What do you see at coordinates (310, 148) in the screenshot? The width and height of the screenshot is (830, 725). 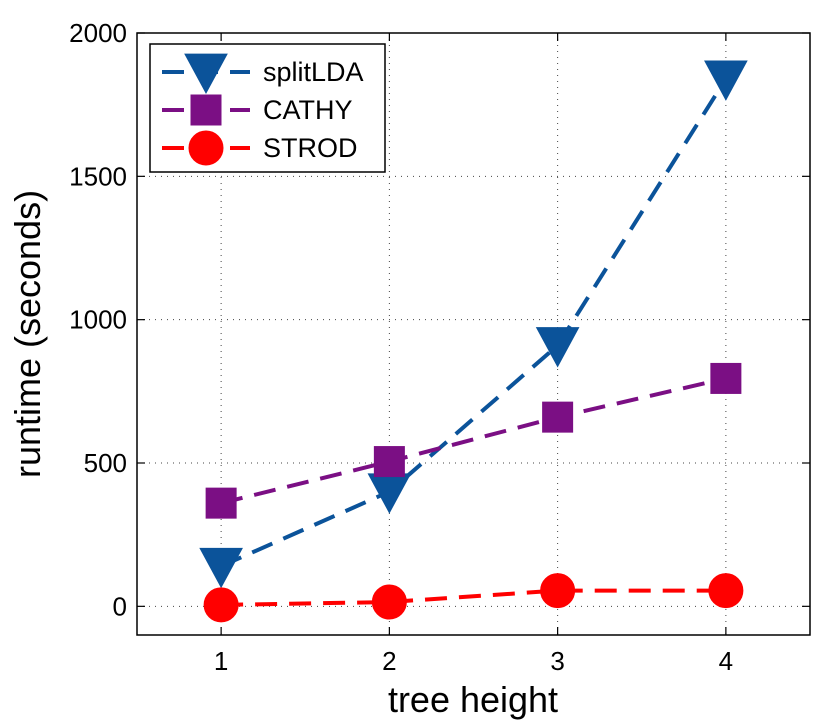 I see `legend-label-STROD: STROD` at bounding box center [310, 148].